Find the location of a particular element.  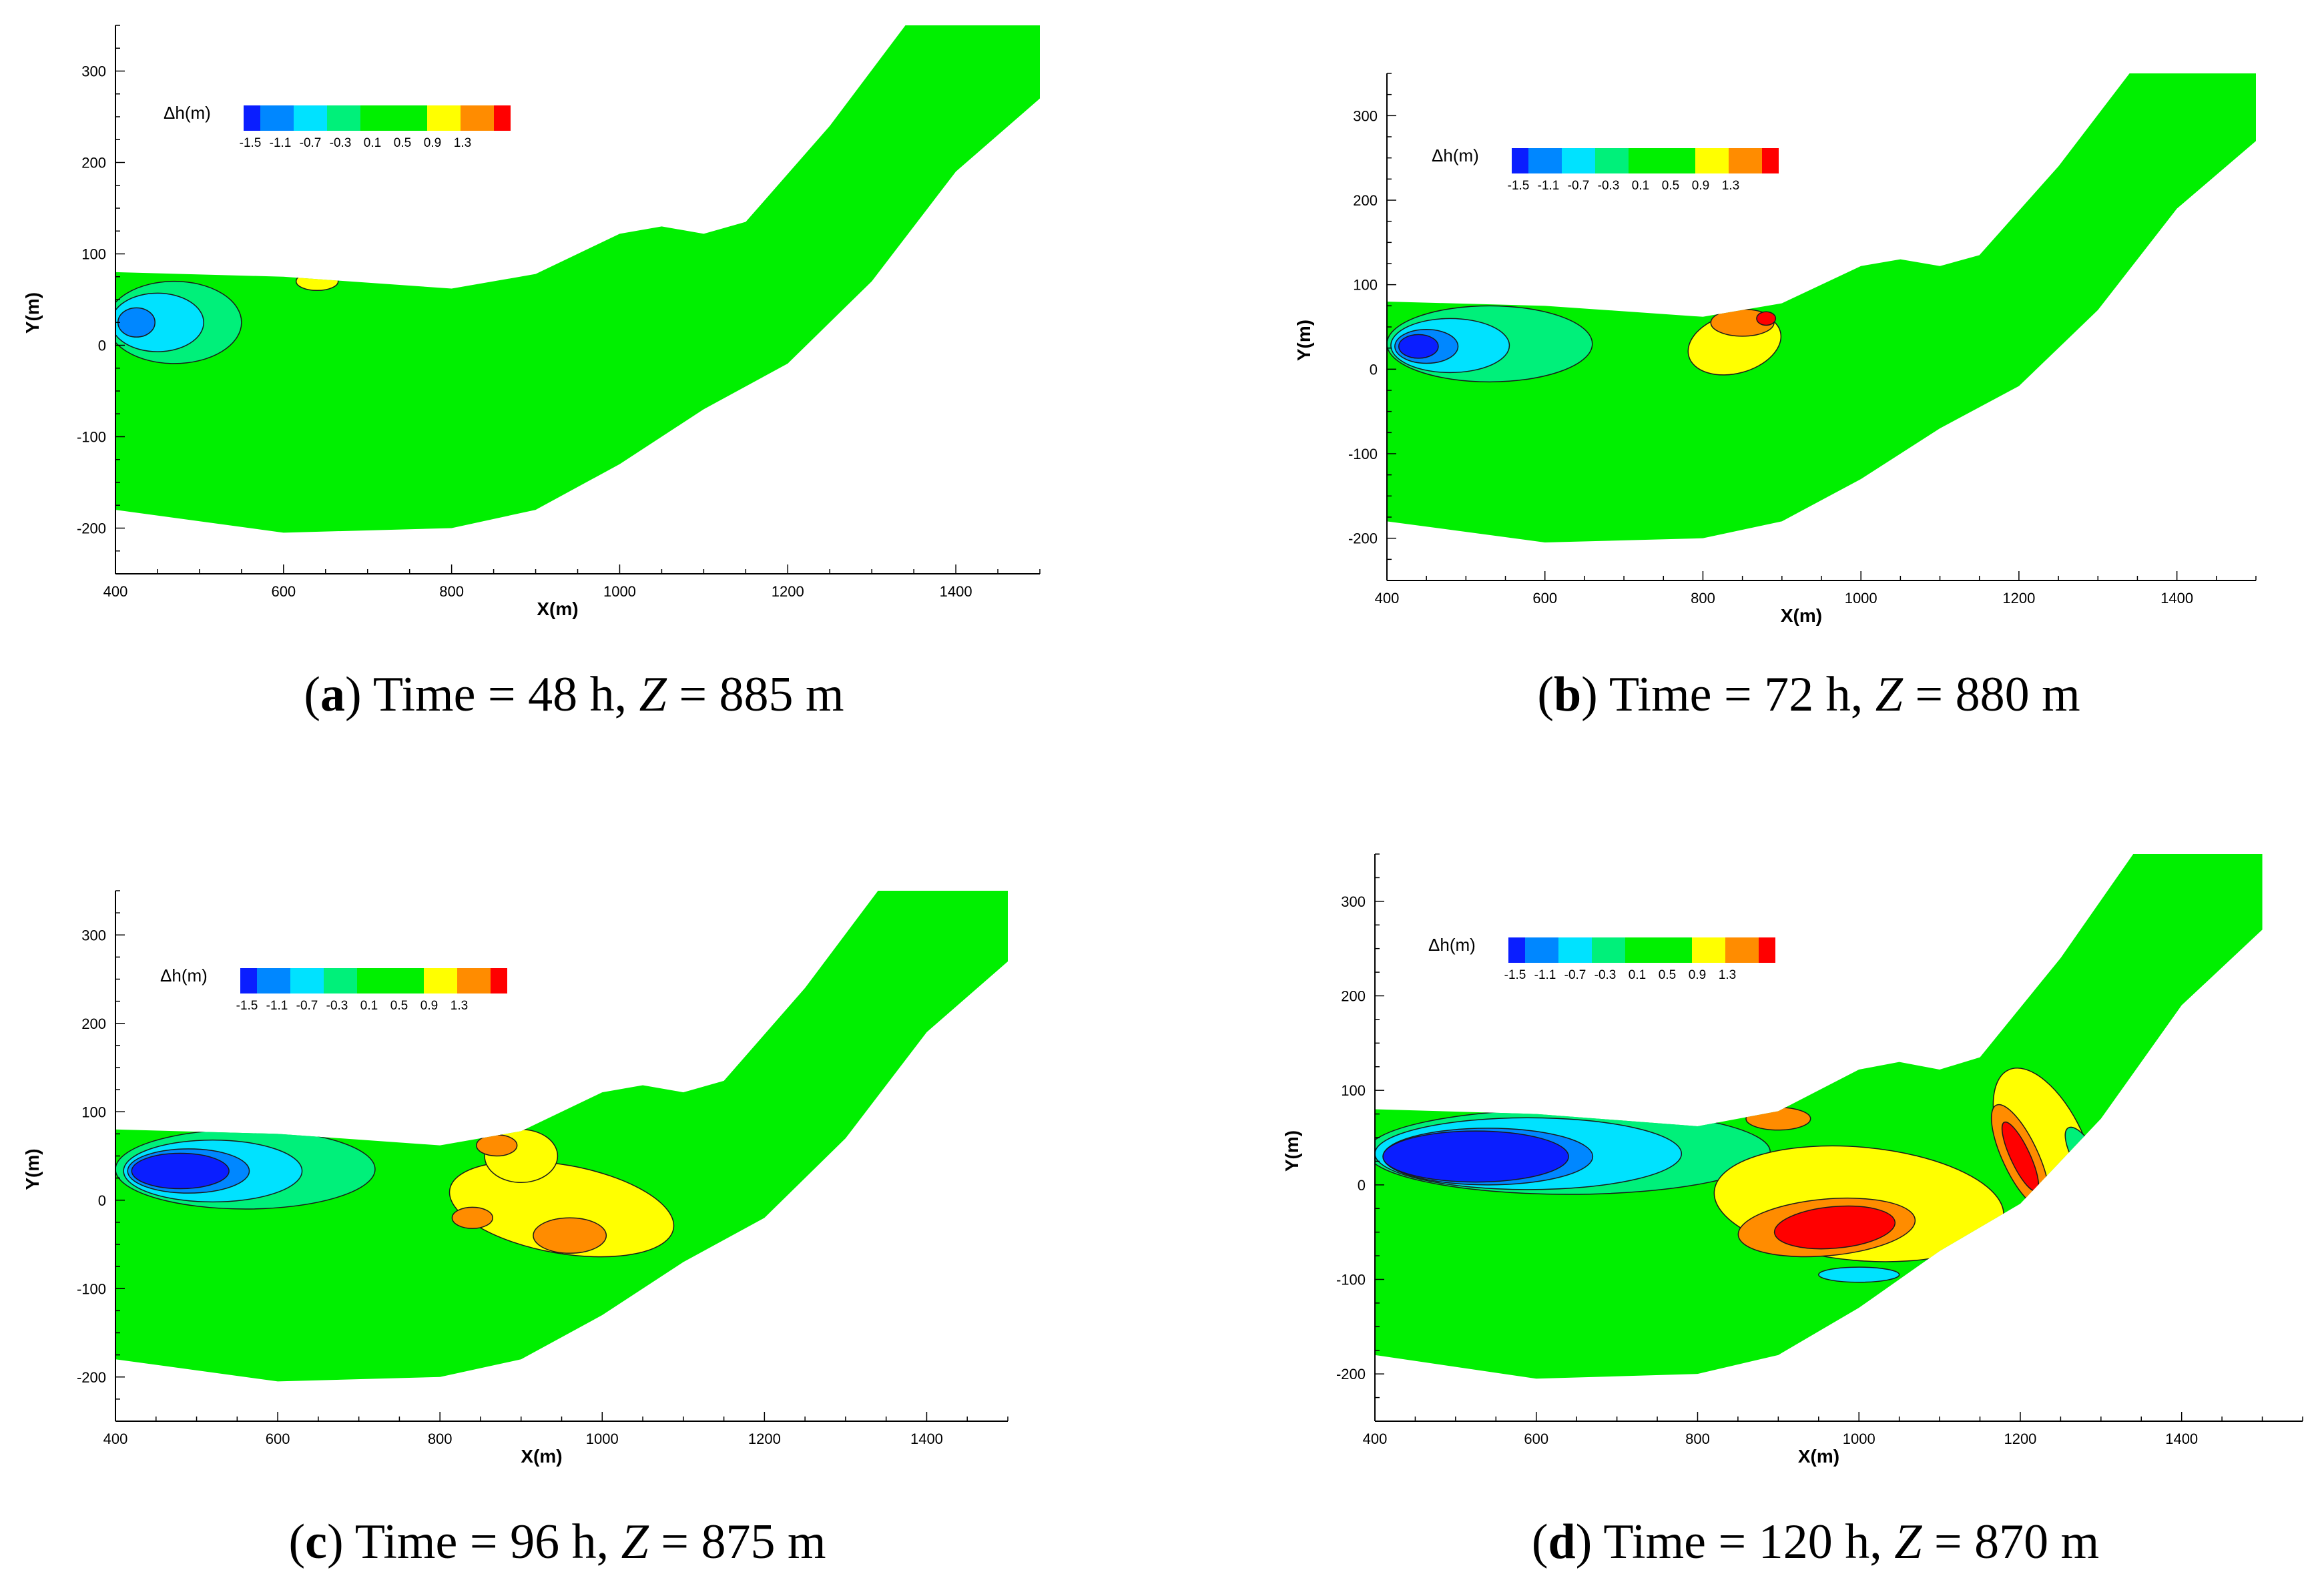

panel-caption: (d) Time = 120 h, Z = 870 m is located at coordinates (1816, 1542).